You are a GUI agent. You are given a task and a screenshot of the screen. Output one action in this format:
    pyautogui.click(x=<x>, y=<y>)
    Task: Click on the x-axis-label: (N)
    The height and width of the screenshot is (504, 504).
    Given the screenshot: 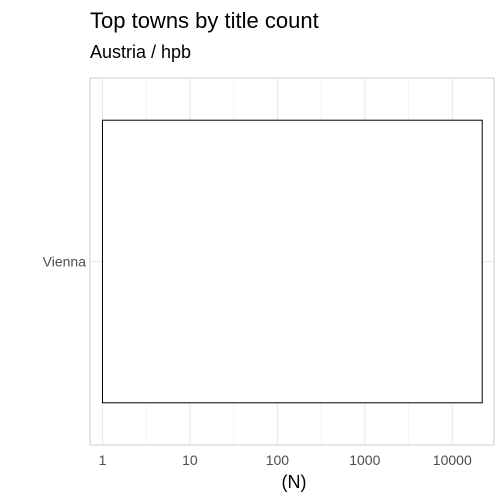 What is the action you would take?
    pyautogui.click(x=294, y=482)
    